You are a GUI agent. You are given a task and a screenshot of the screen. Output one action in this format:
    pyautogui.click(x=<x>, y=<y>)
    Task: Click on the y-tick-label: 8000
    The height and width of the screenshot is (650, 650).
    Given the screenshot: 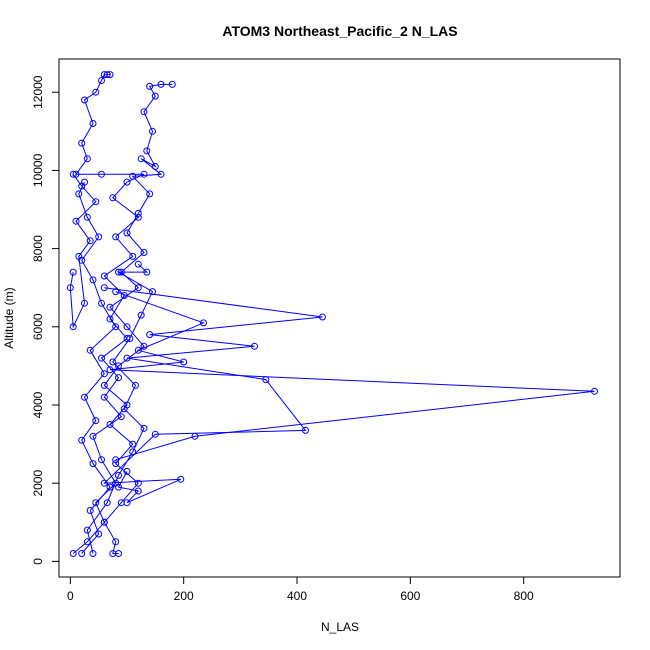 What is the action you would take?
    pyautogui.click(x=38, y=248)
    